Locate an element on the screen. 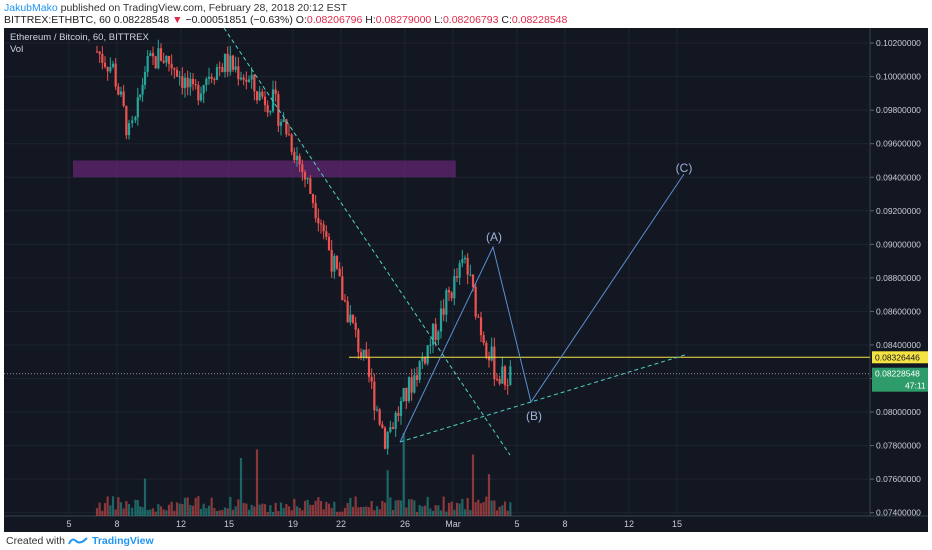 This screenshot has width=932, height=550. y-tick-label: 0.07800000 is located at coordinates (898, 446).